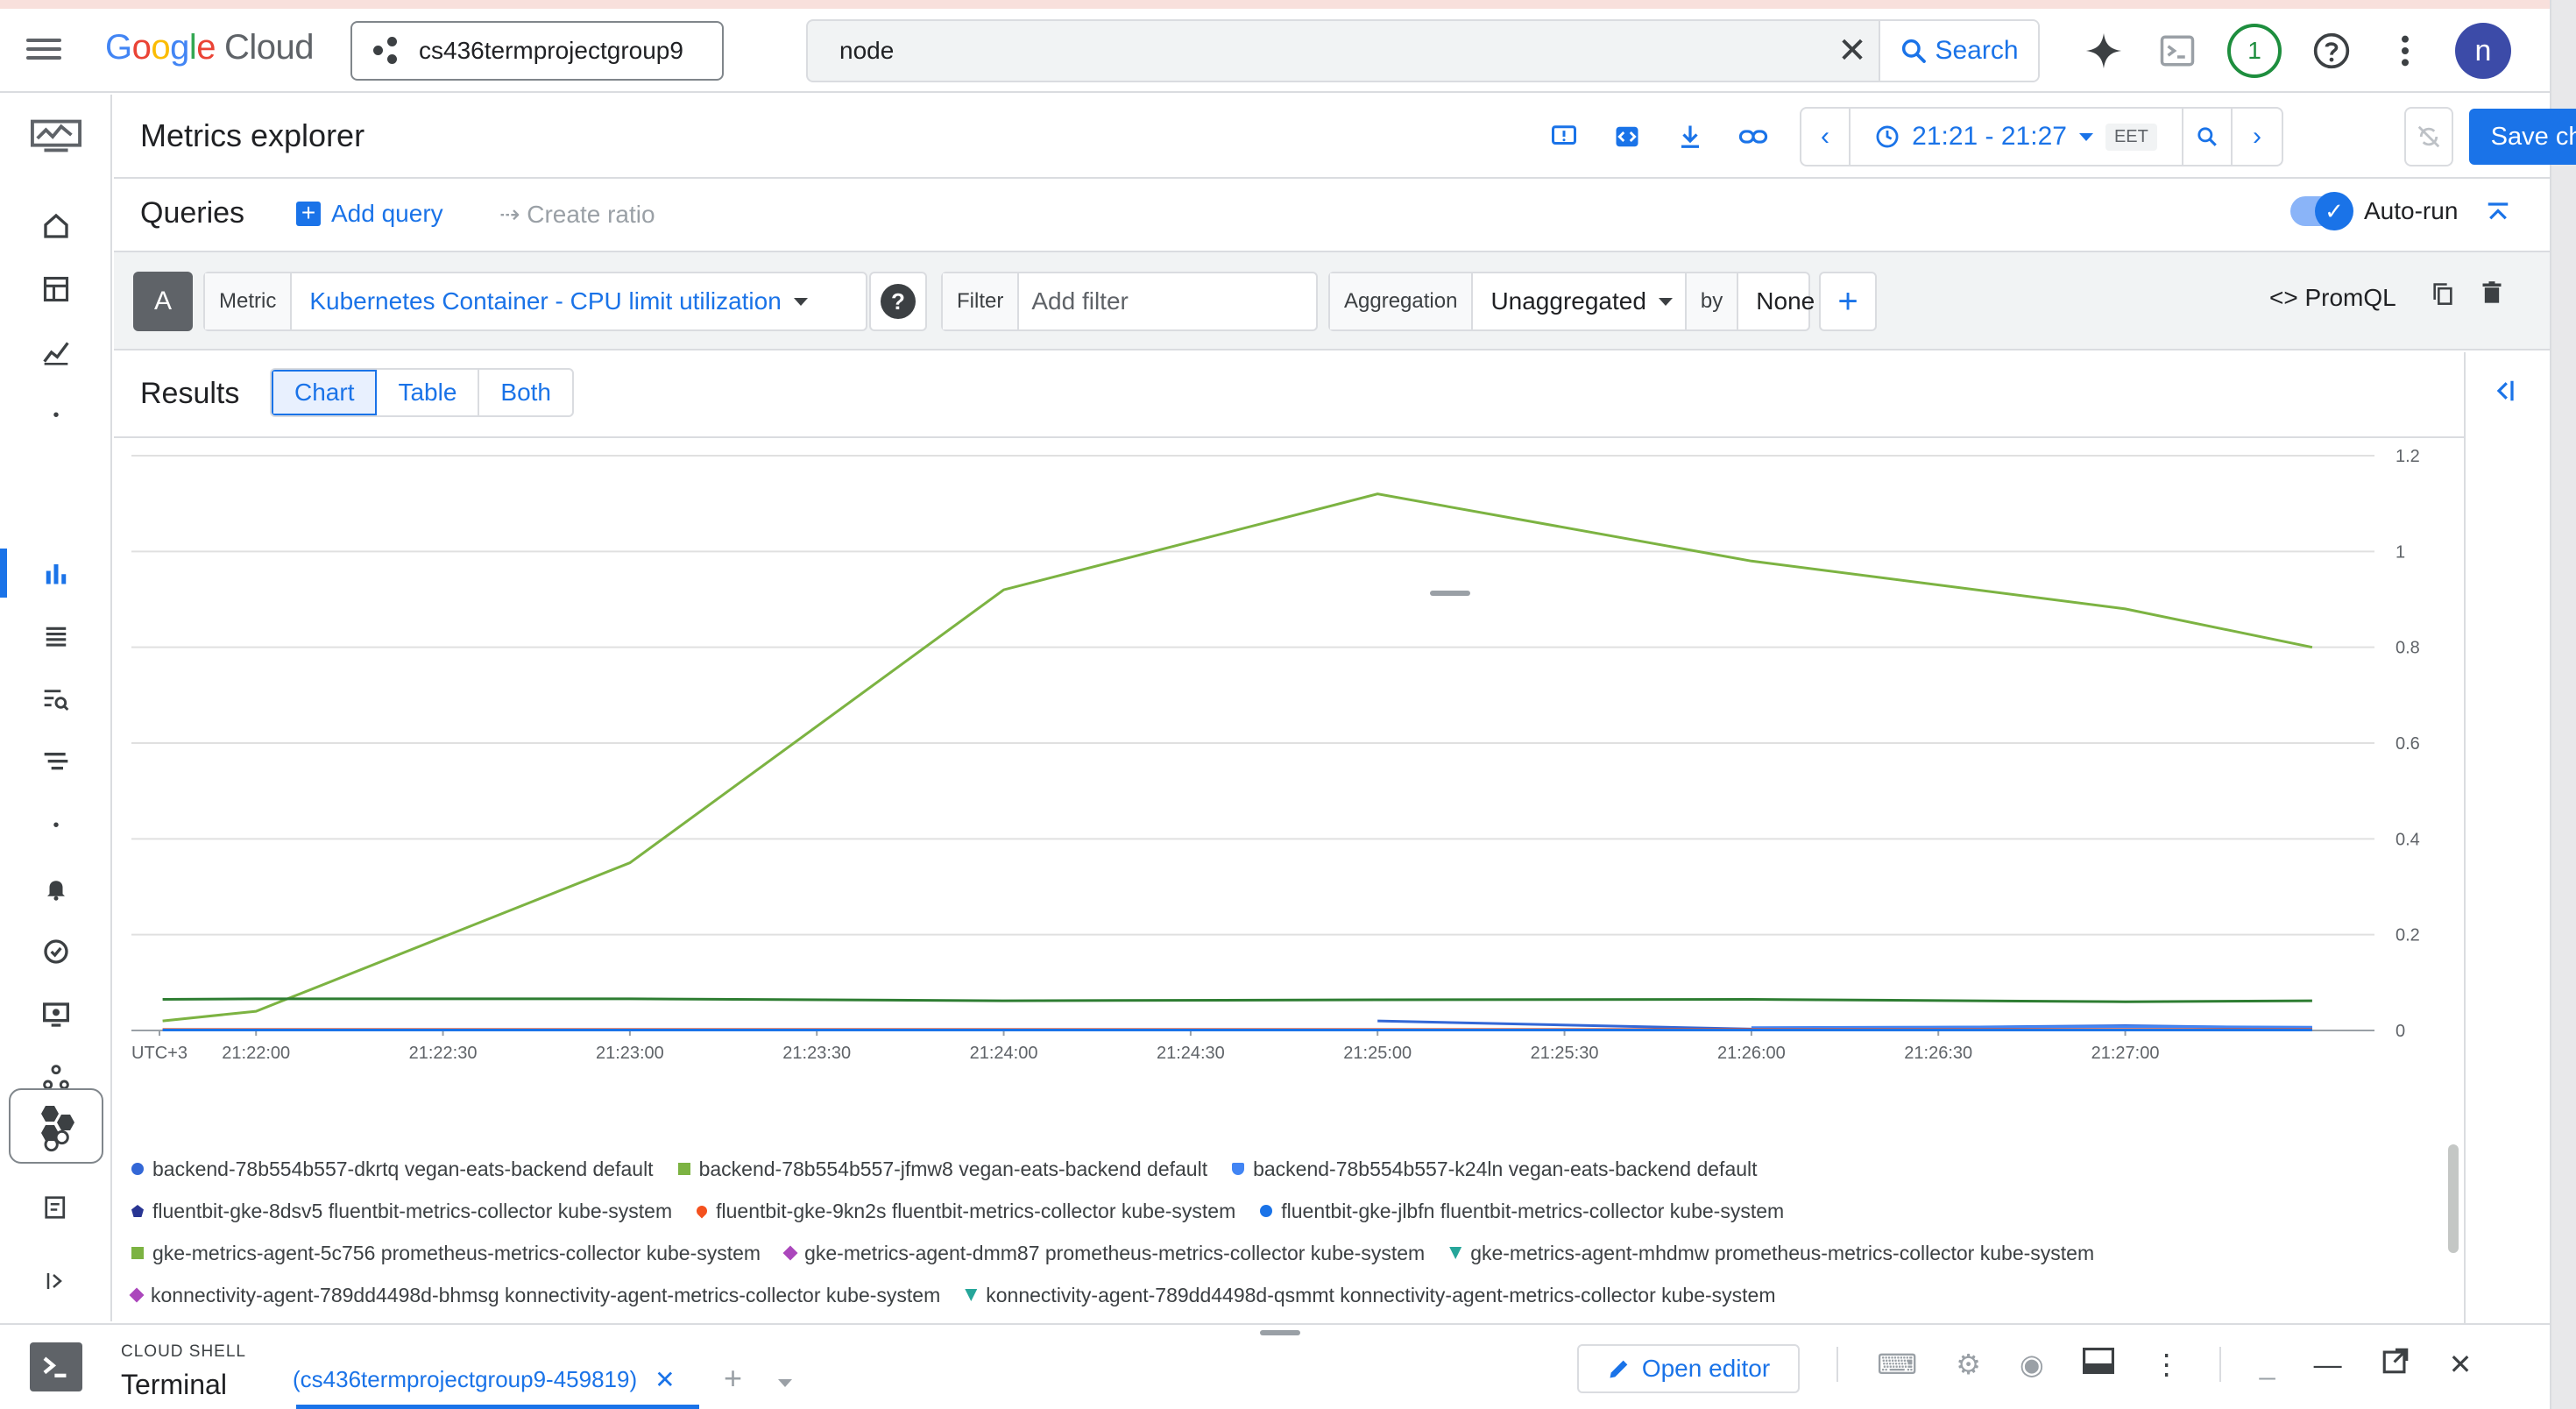 This screenshot has height=1409, width=2576. What do you see at coordinates (2408, 936) in the screenshot?
I see `y-tick-label: 0.2` at bounding box center [2408, 936].